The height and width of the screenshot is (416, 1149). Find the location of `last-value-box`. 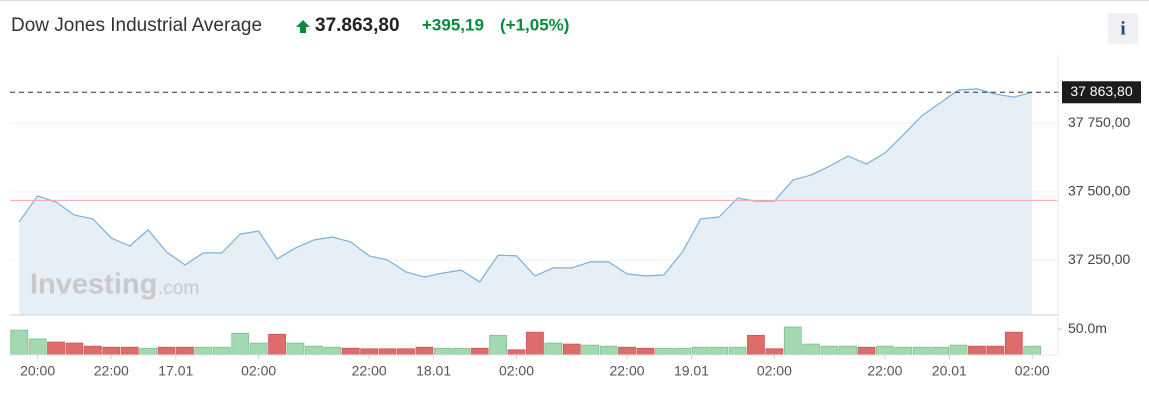

last-value-box is located at coordinates (1101, 92).